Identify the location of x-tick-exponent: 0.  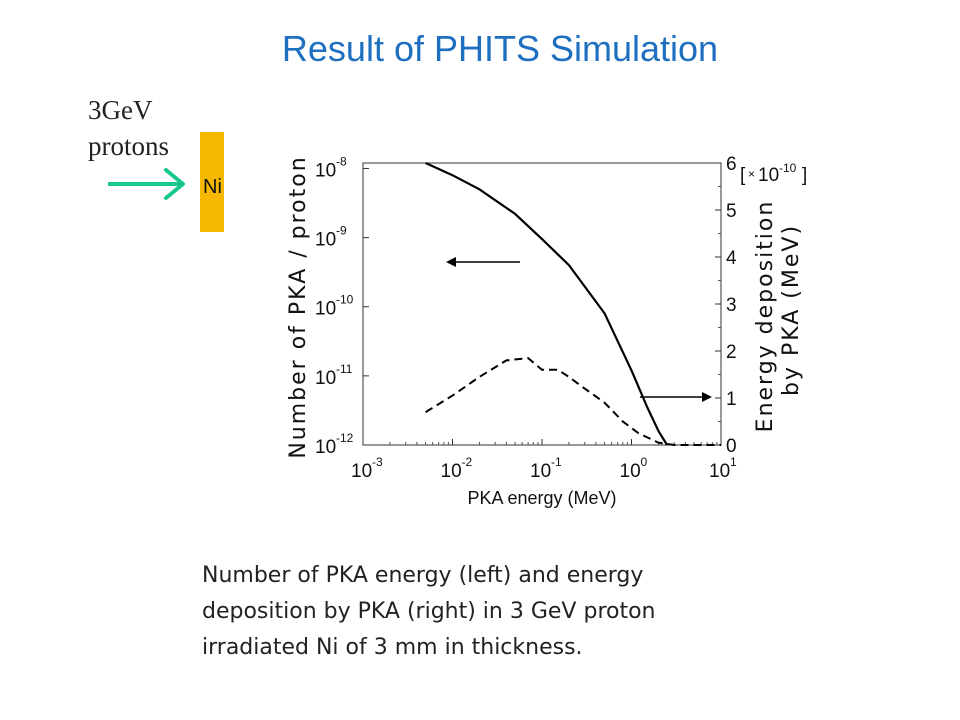
(644, 462).